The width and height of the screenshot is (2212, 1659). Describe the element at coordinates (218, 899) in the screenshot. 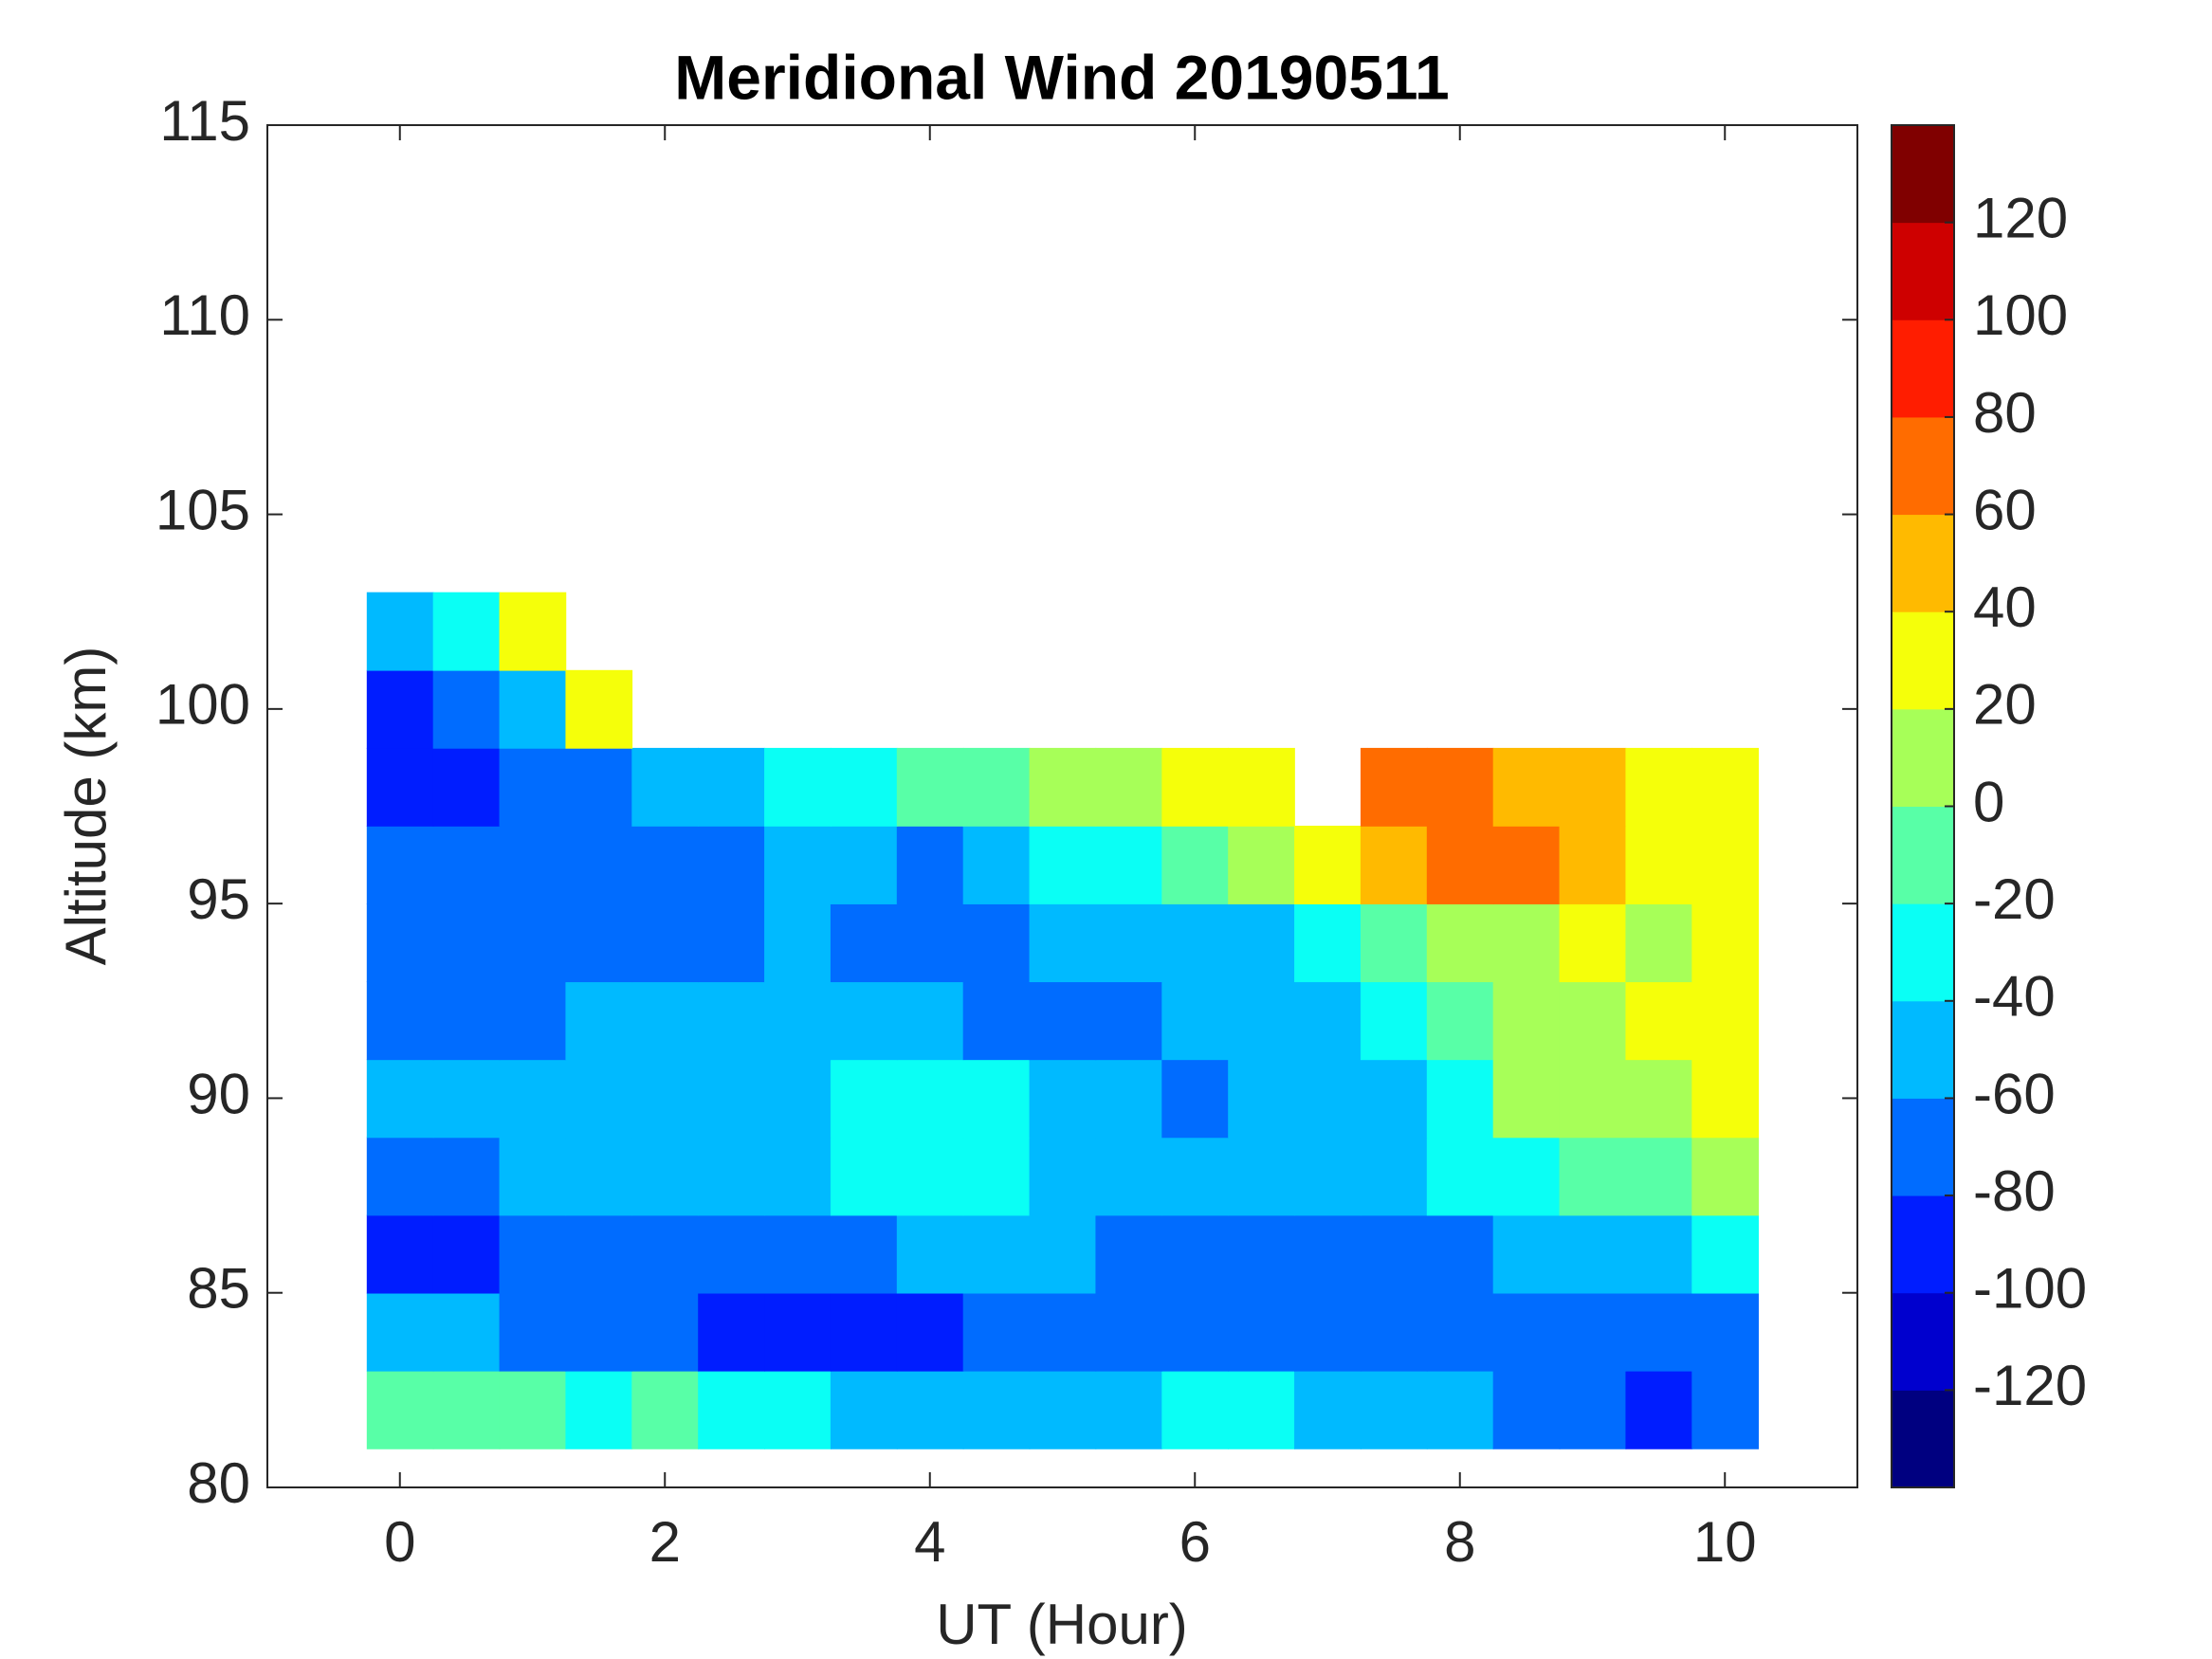

I see `y-tick-label: 95` at that location.